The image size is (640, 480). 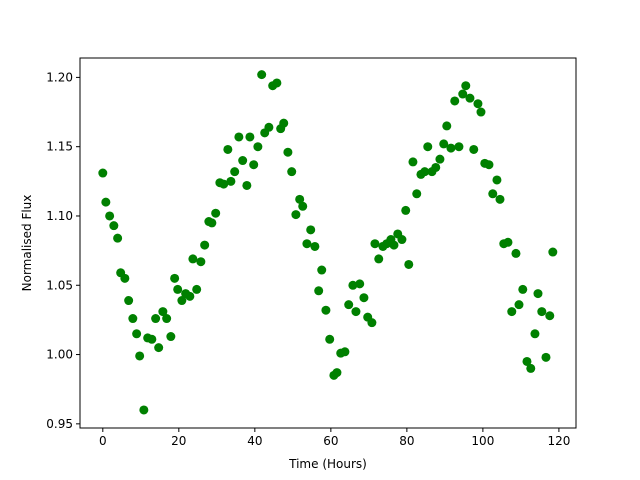 What do you see at coordinates (254, 441) in the screenshot?
I see `x-tick-label: 40` at bounding box center [254, 441].